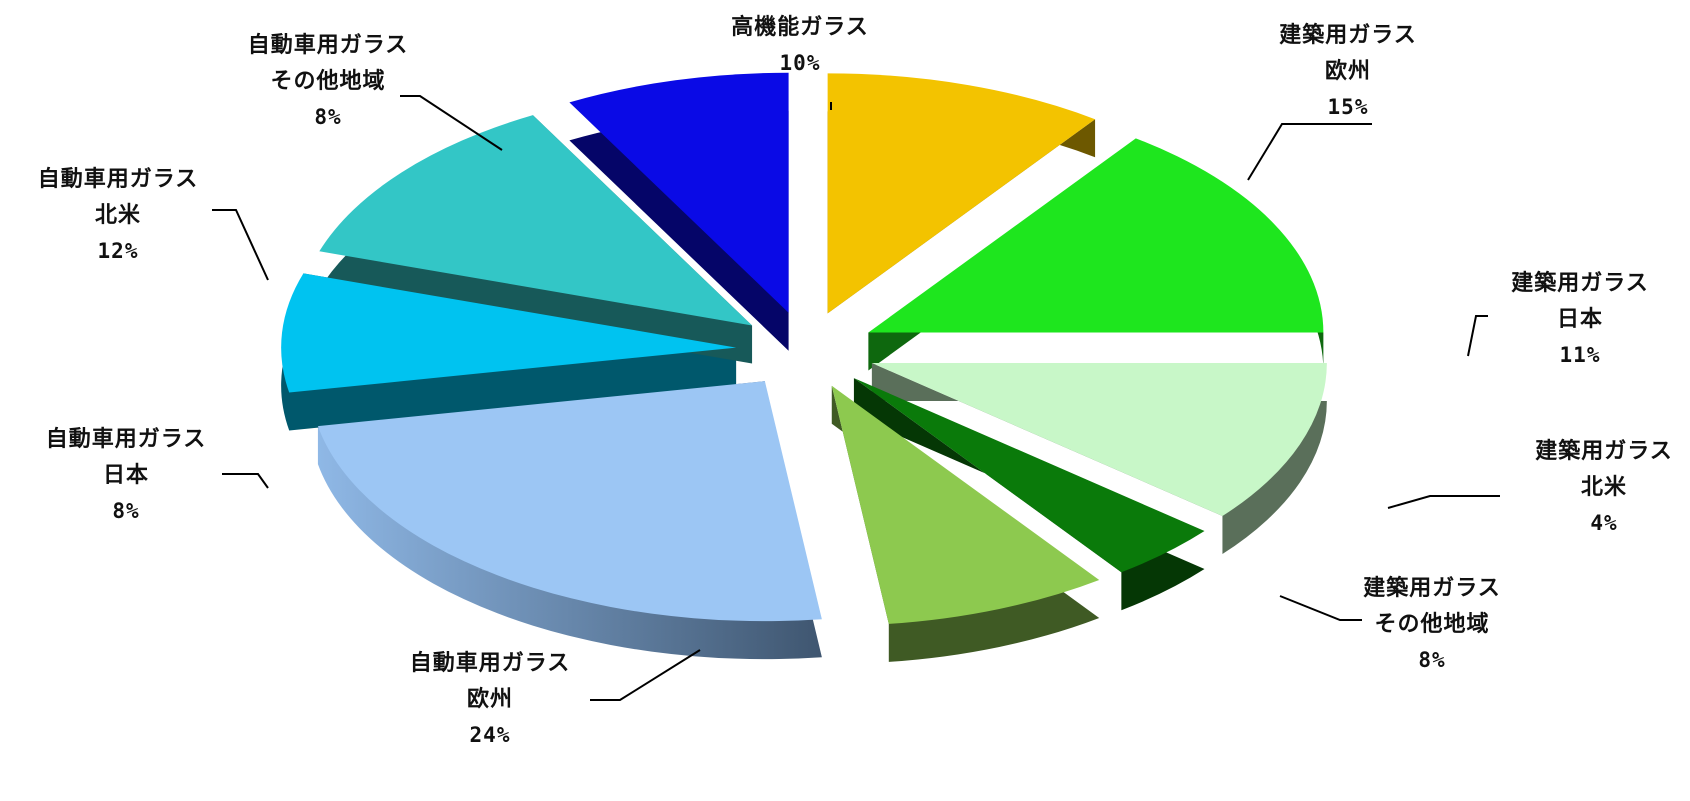 This screenshot has height=801, width=1690. What do you see at coordinates (536, 220) in the screenshot?
I see `slice-自動車用ガラス-北米` at bounding box center [536, 220].